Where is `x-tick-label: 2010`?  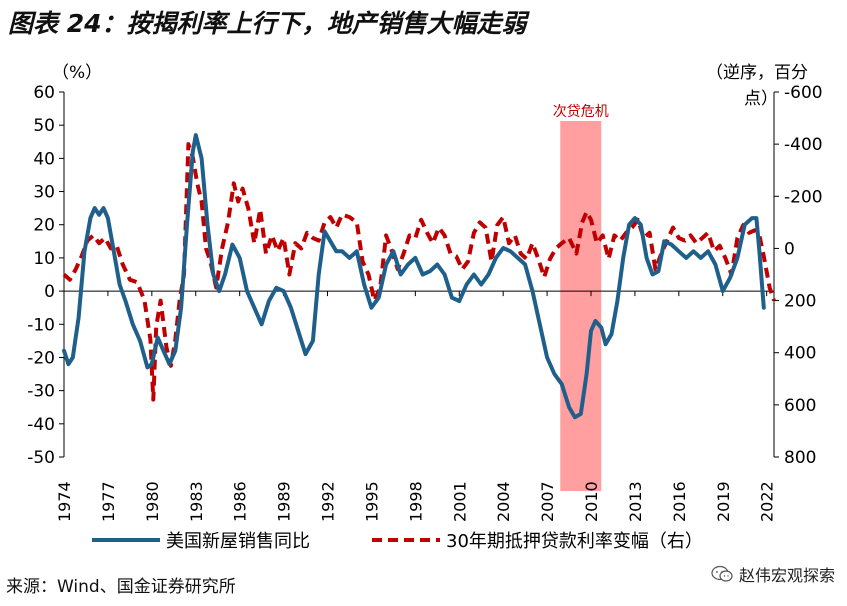 x-tick-label: 2010 is located at coordinates (591, 501).